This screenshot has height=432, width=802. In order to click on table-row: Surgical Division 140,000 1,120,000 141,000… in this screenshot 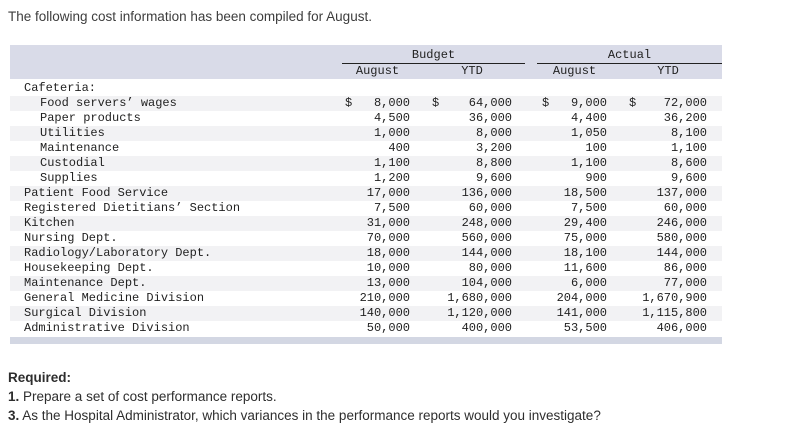, I will do `click(366, 313)`.